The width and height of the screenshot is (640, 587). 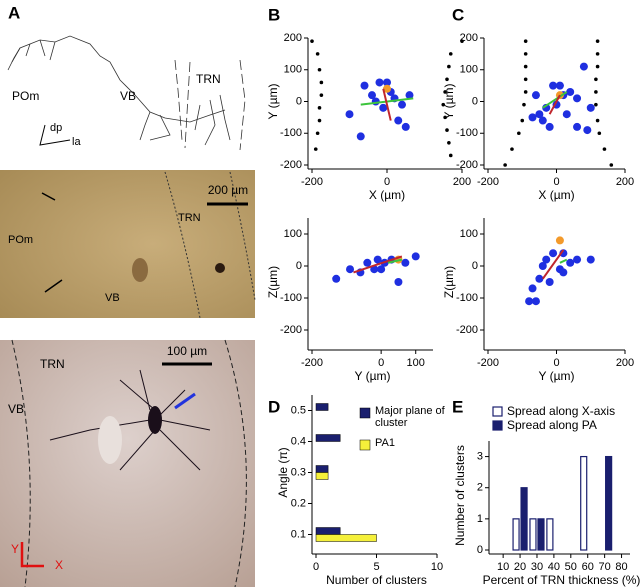 What do you see at coordinates (298, 503) in the screenshot?
I see `y-tick-label: 0.2` at bounding box center [298, 503].